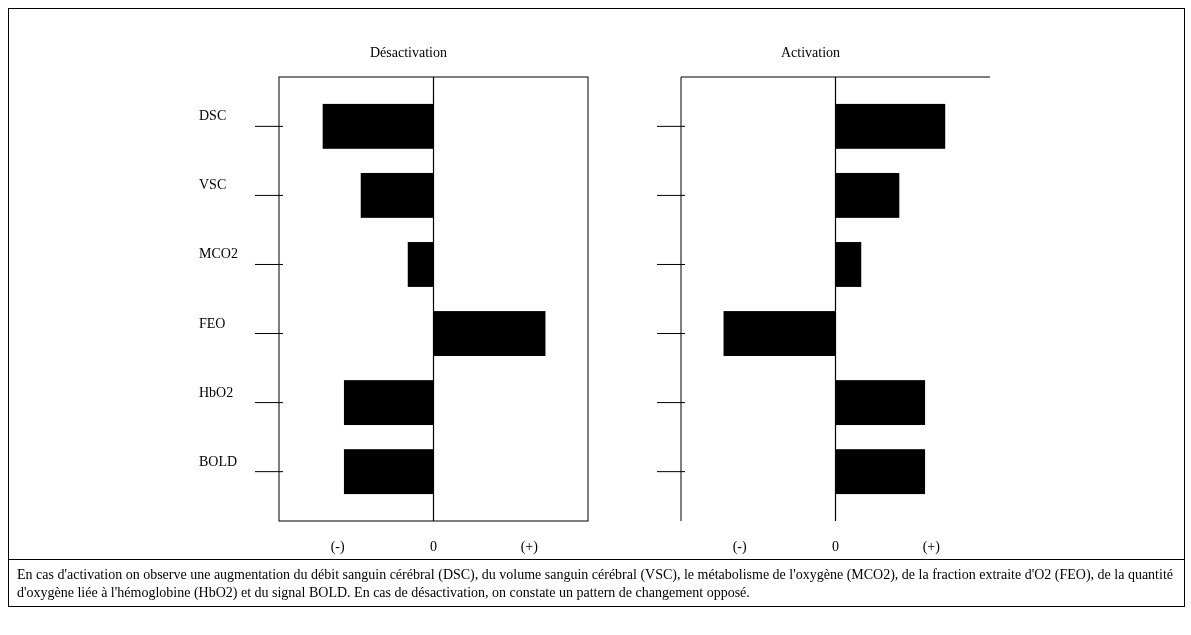 The width and height of the screenshot is (1191, 635). I want to click on y-tick-label: MCO2, so click(218, 254).